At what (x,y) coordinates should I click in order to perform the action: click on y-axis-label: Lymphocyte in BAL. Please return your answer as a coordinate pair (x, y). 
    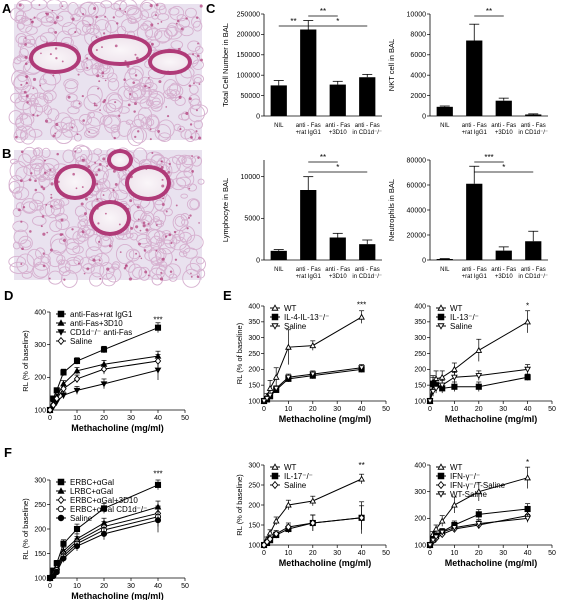
    Looking at the image, I should click on (225, 210).